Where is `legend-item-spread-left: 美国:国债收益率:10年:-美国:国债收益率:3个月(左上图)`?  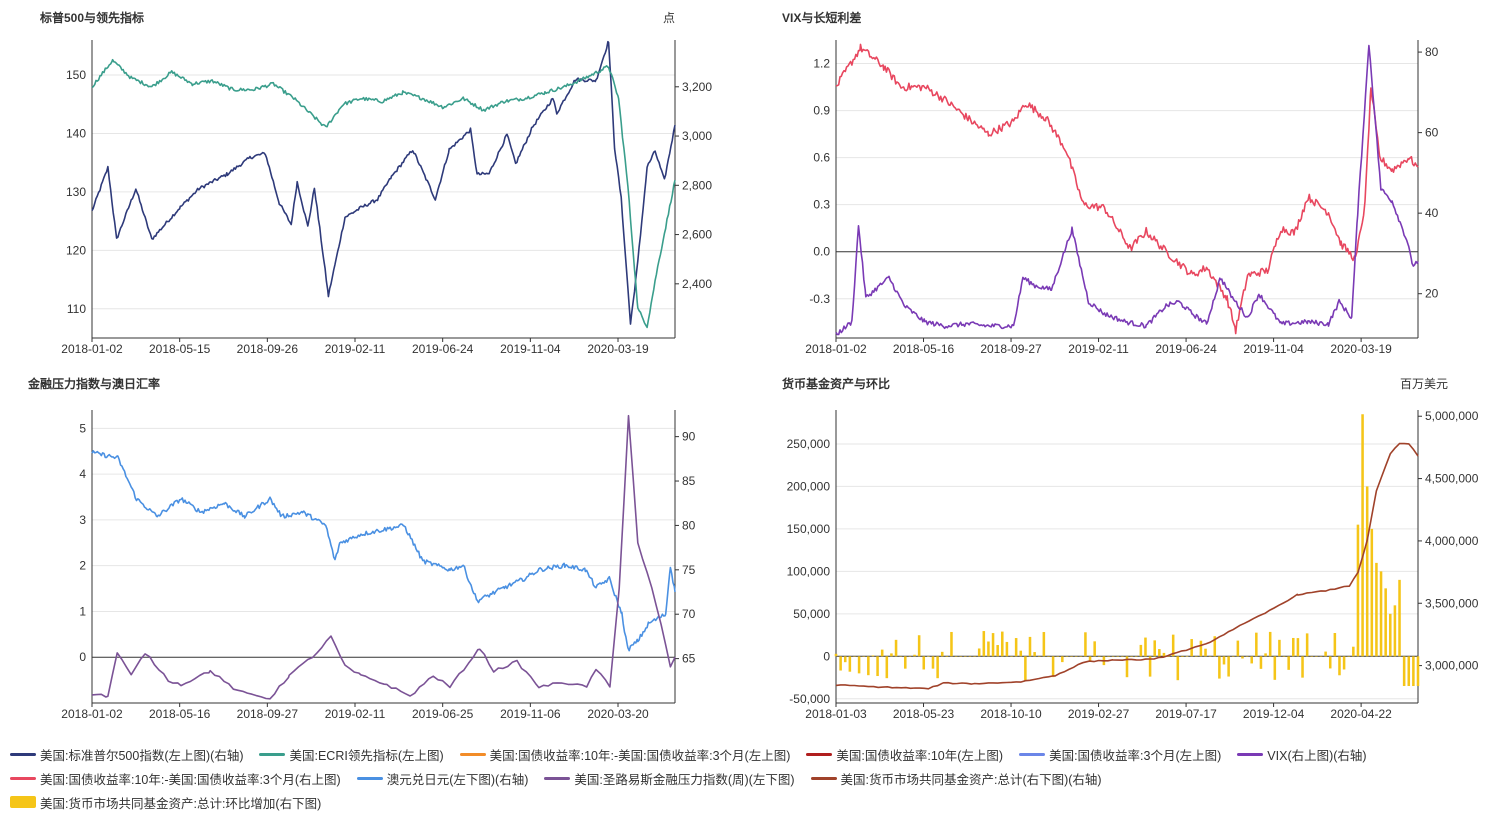
legend-item-spread-left: 美国:国债收益率:10年:-美国:国债收益率:3个月(左上图) is located at coordinates (624, 754).